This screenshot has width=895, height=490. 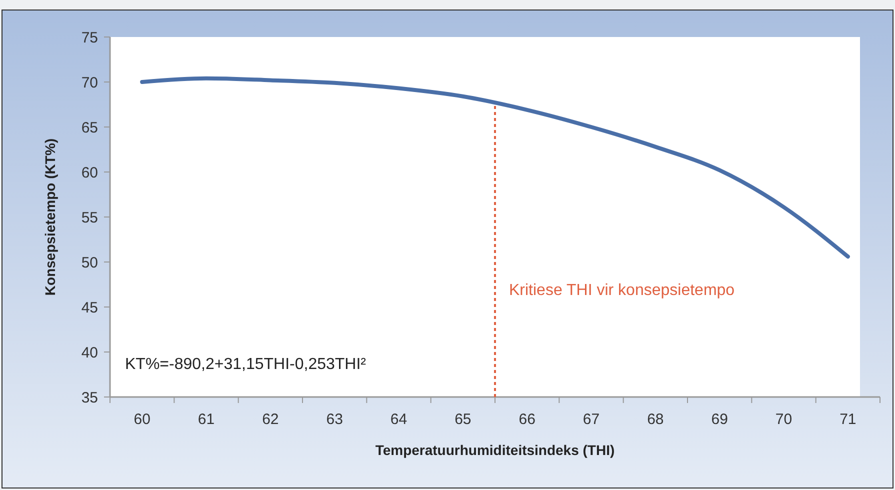 What do you see at coordinates (399, 419) in the screenshot?
I see `x-tick-label: 64` at bounding box center [399, 419].